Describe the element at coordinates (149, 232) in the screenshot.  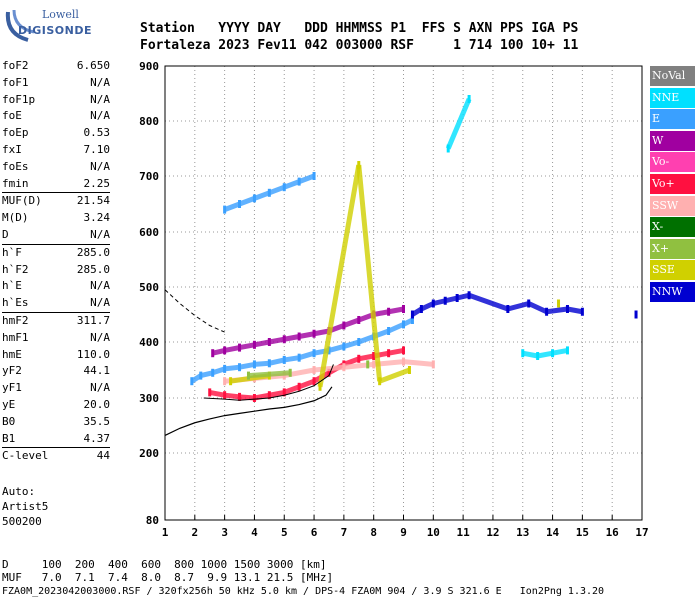
I see `y-tick-label: 600` at that location.